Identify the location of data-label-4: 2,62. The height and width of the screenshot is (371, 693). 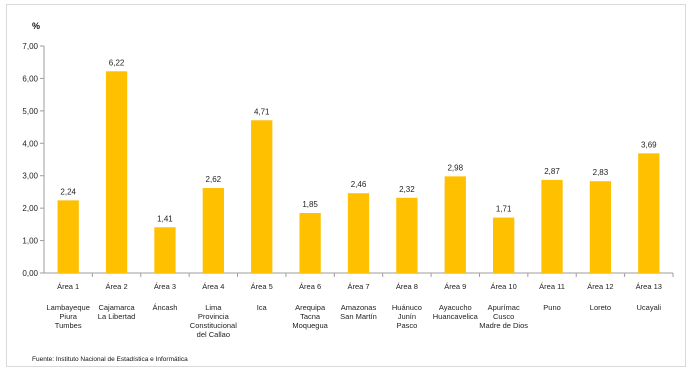
(214, 179).